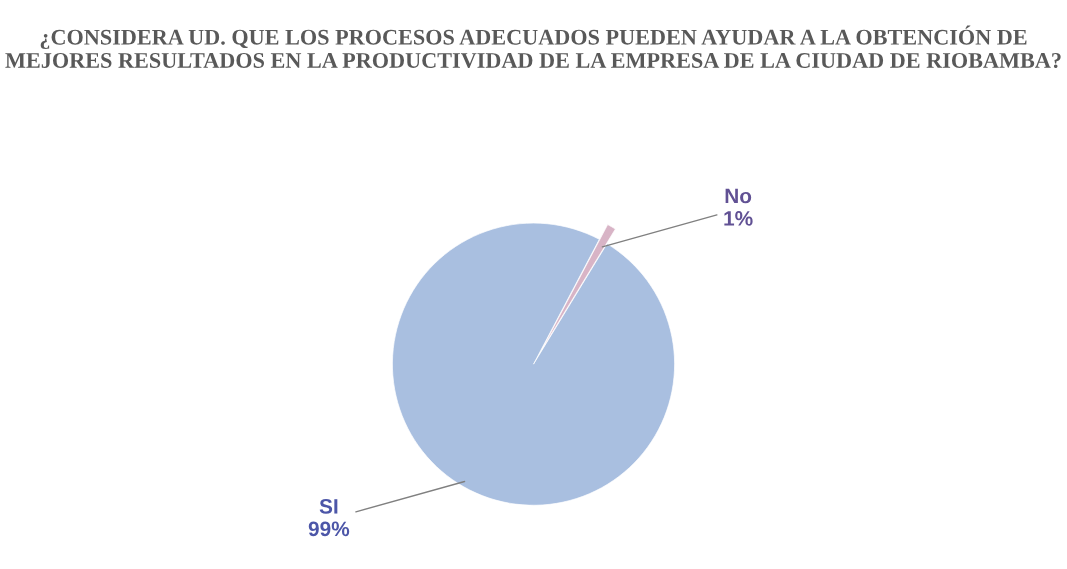  What do you see at coordinates (738, 218) in the screenshot?
I see `data-label: 1%` at bounding box center [738, 218].